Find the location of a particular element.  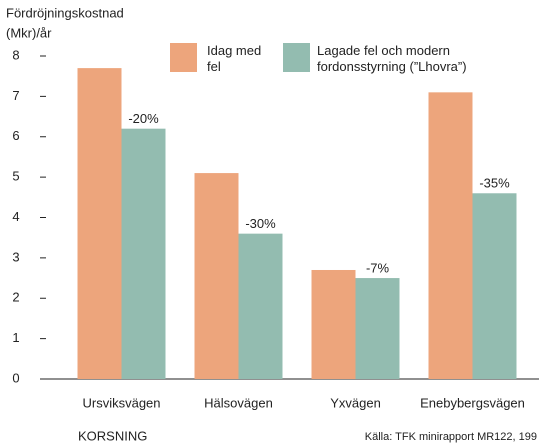

x-tick-label: Yxvägen is located at coordinates (355, 402).